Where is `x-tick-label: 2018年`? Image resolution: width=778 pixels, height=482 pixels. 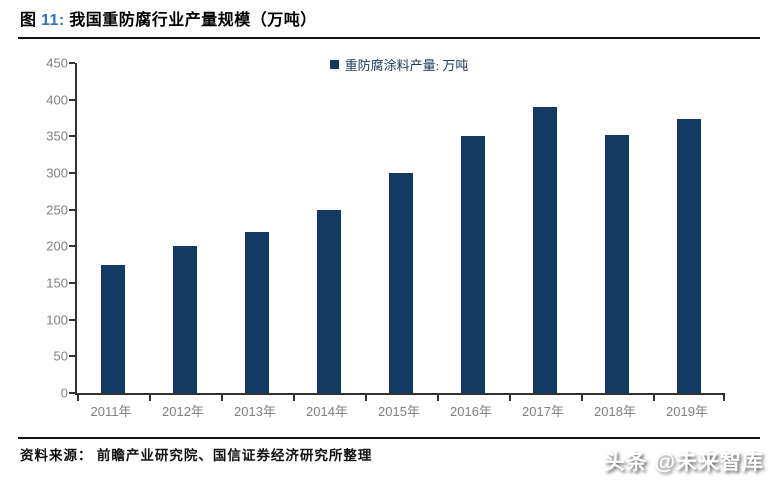
x-tick-label: 2018年 is located at coordinates (615, 411).